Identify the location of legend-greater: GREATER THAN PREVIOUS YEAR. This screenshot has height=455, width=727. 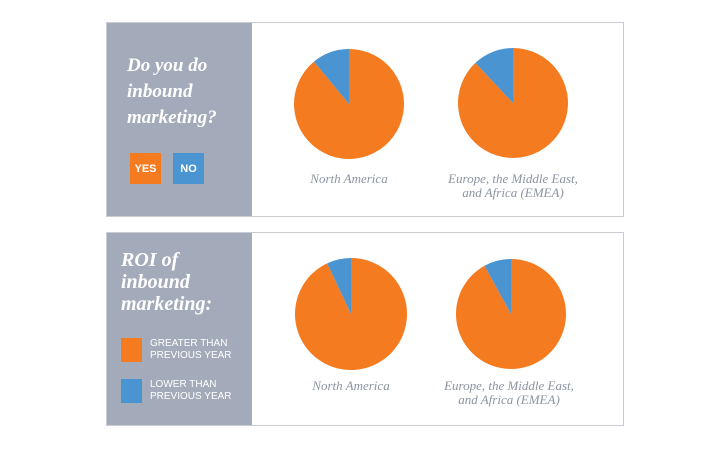
(185, 350).